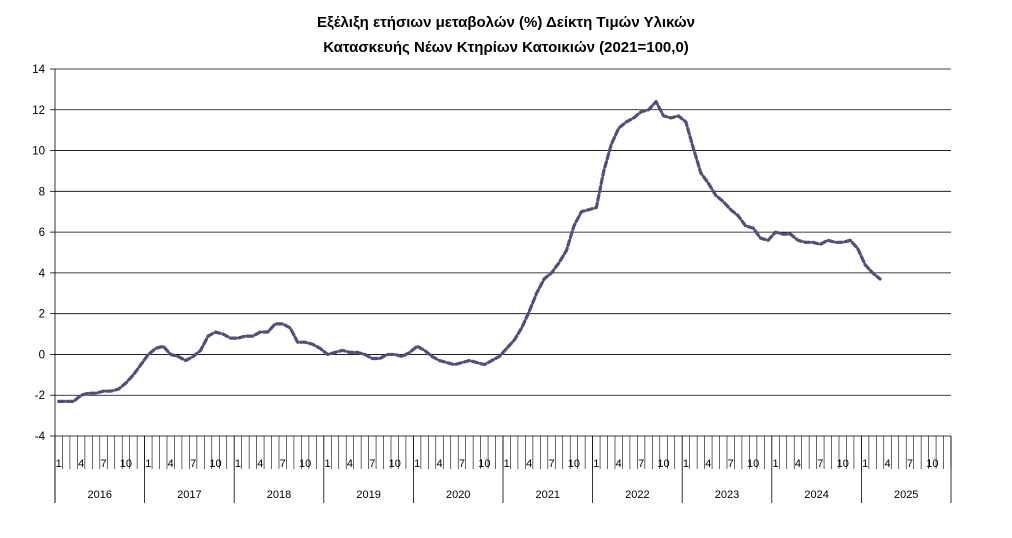 Image resolution: width=1012 pixels, height=538 pixels. Describe the element at coordinates (727, 495) in the screenshot. I see `x-year-label: 2023` at that location.